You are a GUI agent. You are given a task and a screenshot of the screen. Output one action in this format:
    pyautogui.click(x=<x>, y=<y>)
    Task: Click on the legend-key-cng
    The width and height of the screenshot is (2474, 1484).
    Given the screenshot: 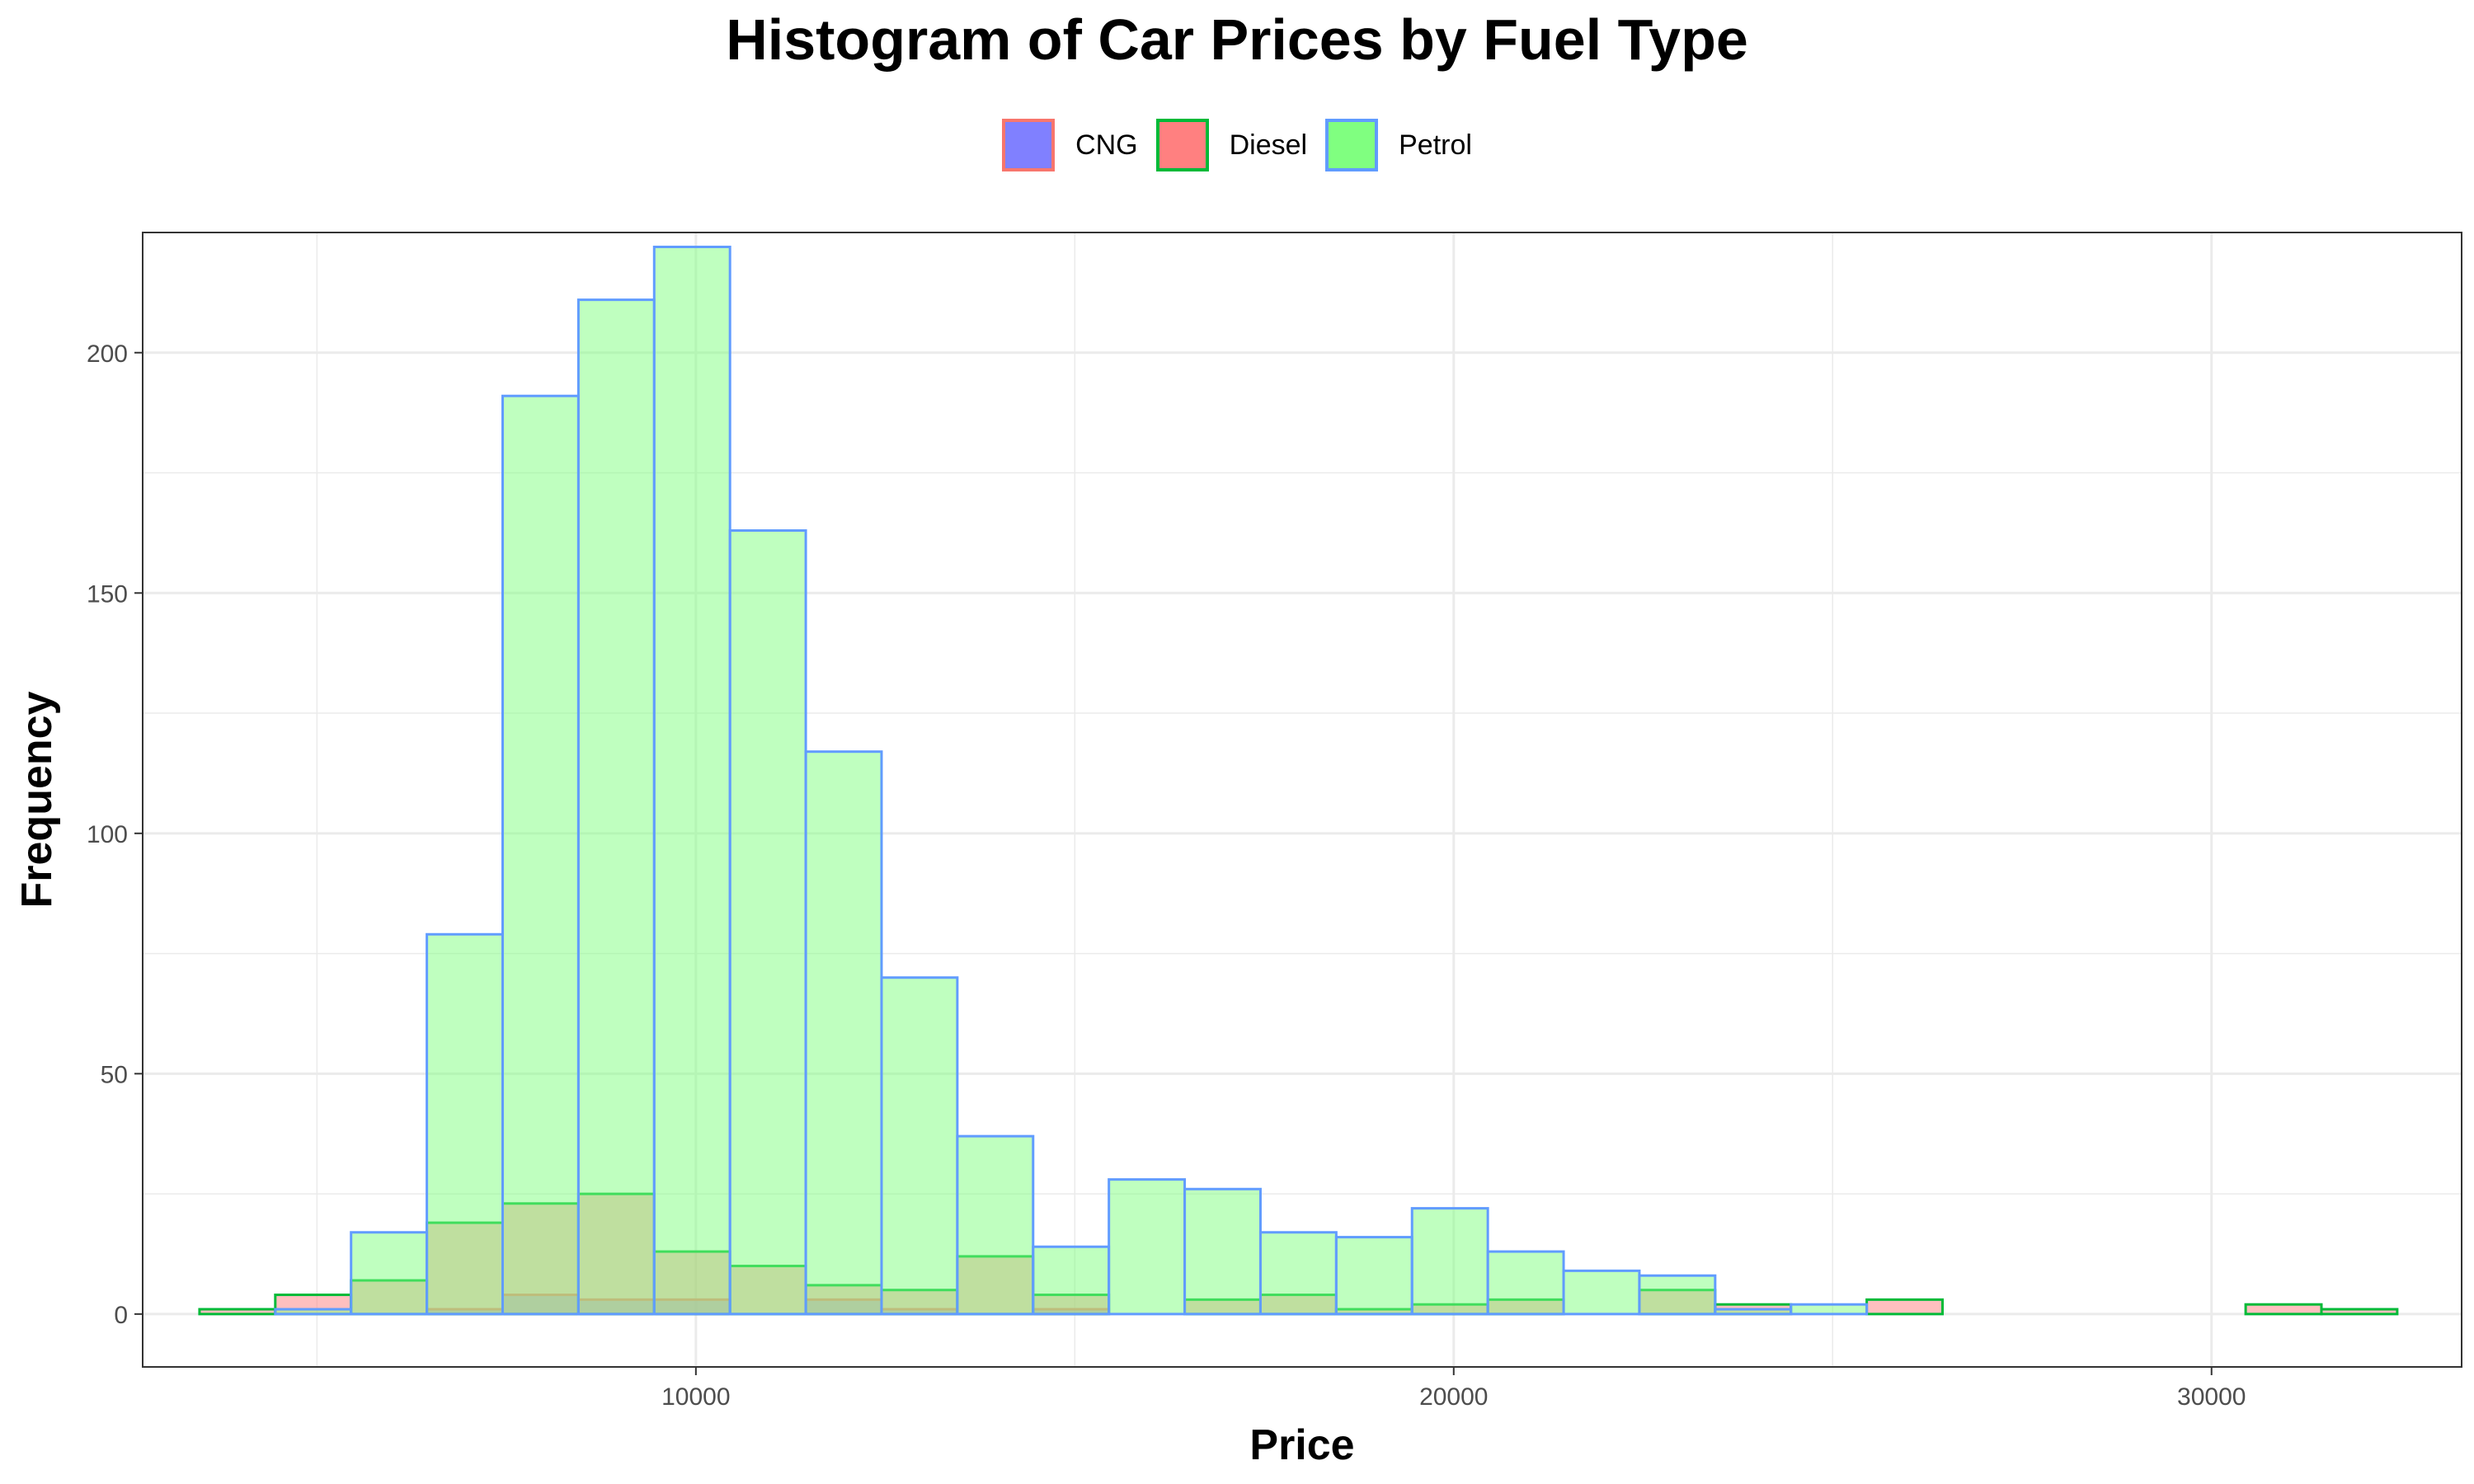 What is the action you would take?
    pyautogui.click(x=1029, y=145)
    